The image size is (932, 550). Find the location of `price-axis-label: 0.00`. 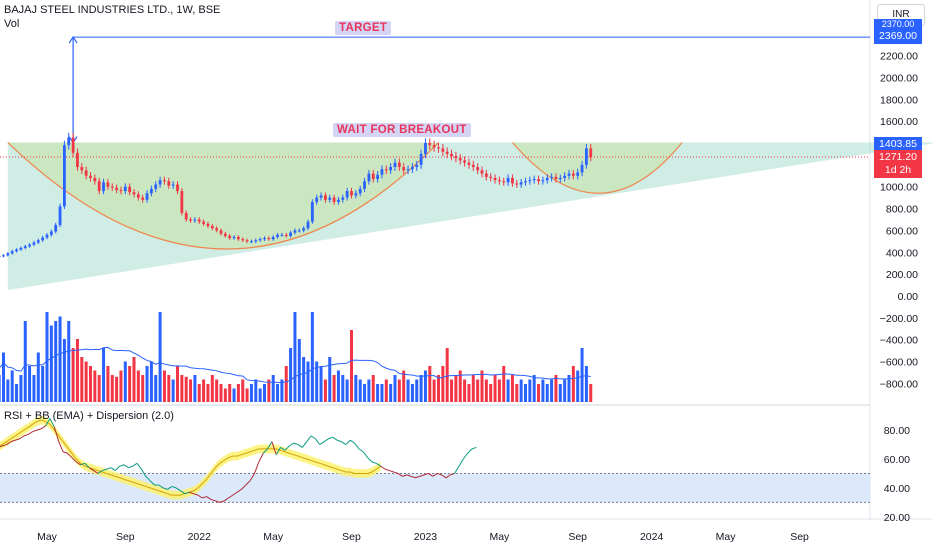

price-axis-label: 0.00 is located at coordinates (908, 297).